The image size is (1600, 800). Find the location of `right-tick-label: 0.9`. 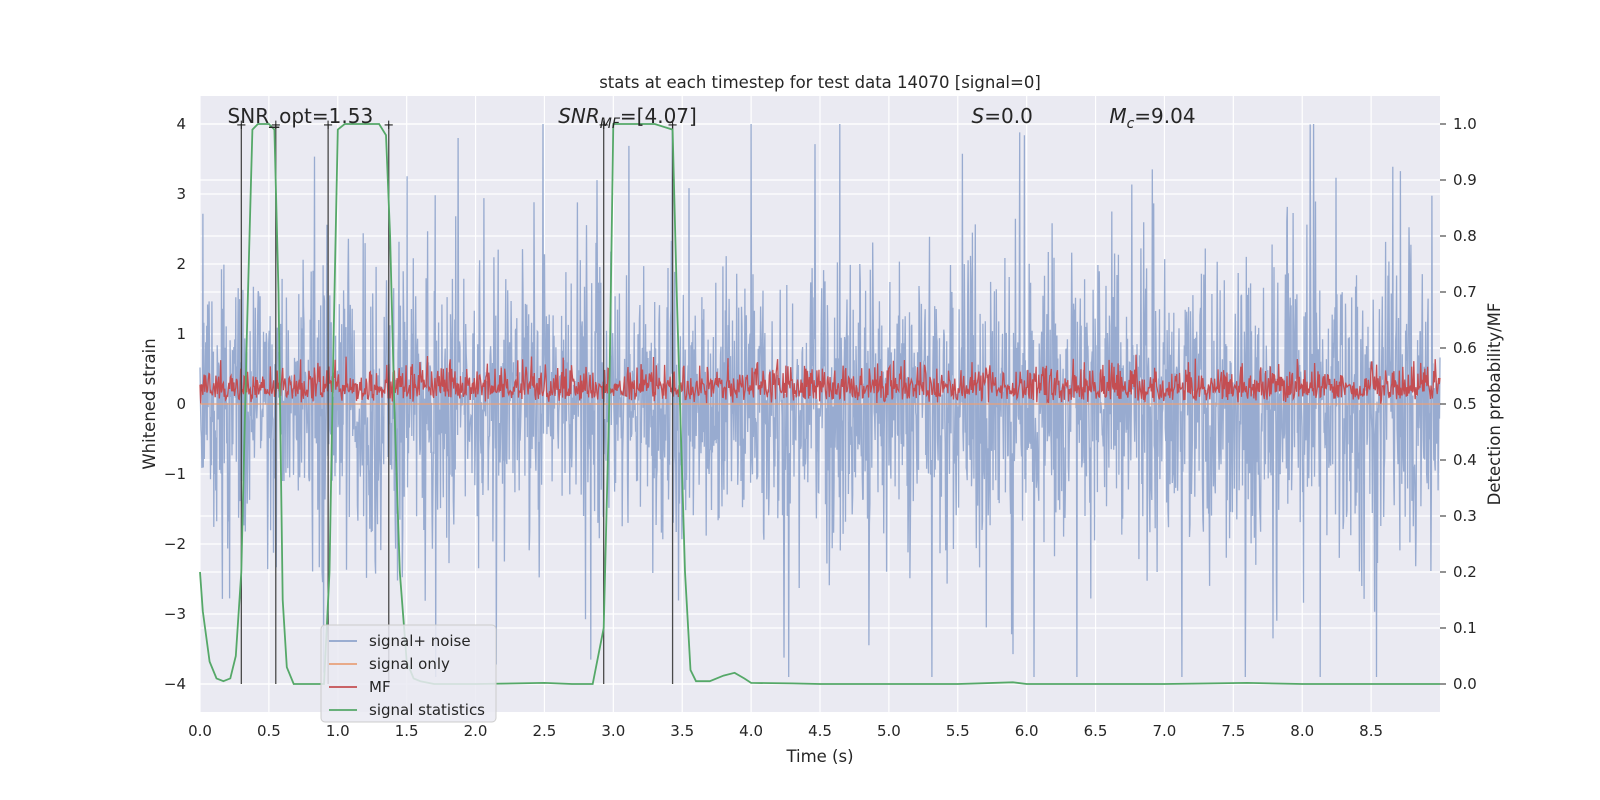

right-tick-label: 0.9 is located at coordinates (1465, 180).